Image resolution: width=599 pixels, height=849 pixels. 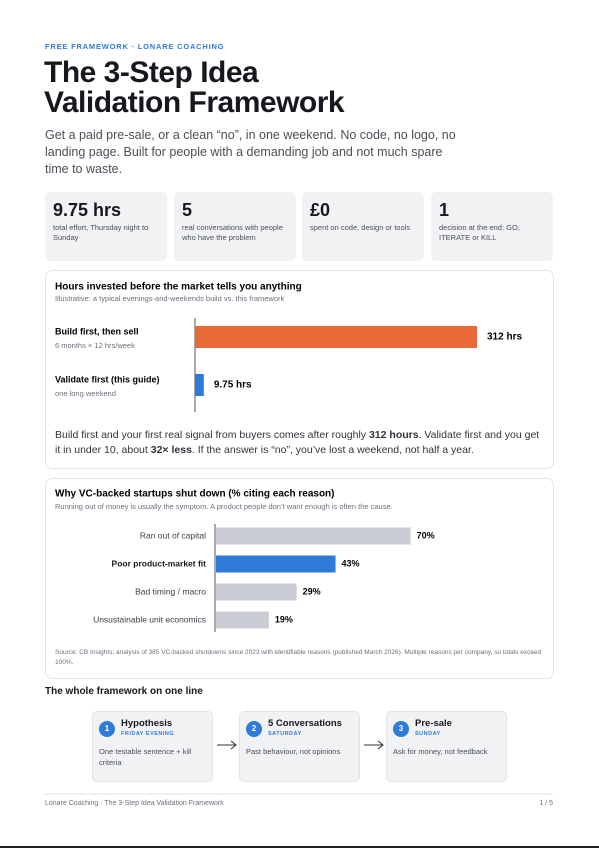 What do you see at coordinates (401, 729) in the screenshot?
I see `step-num: 3` at bounding box center [401, 729].